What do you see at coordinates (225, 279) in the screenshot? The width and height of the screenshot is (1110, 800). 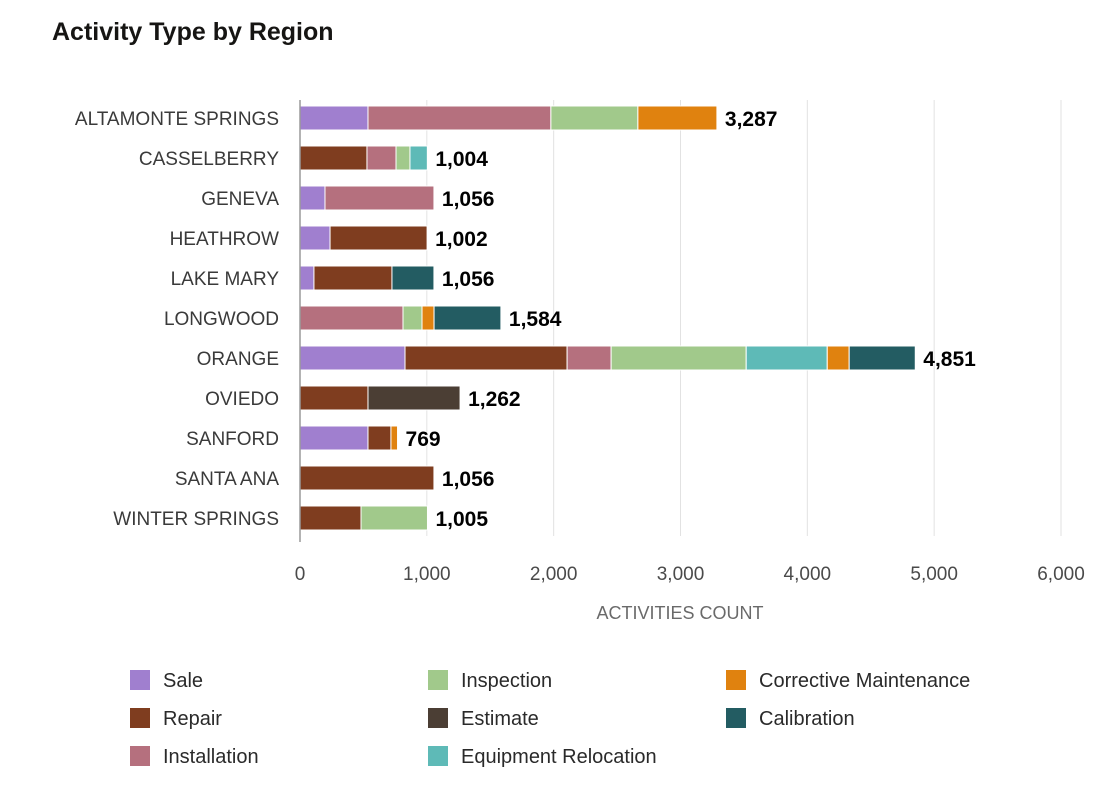 I see `category-label: LAKE MARY` at bounding box center [225, 279].